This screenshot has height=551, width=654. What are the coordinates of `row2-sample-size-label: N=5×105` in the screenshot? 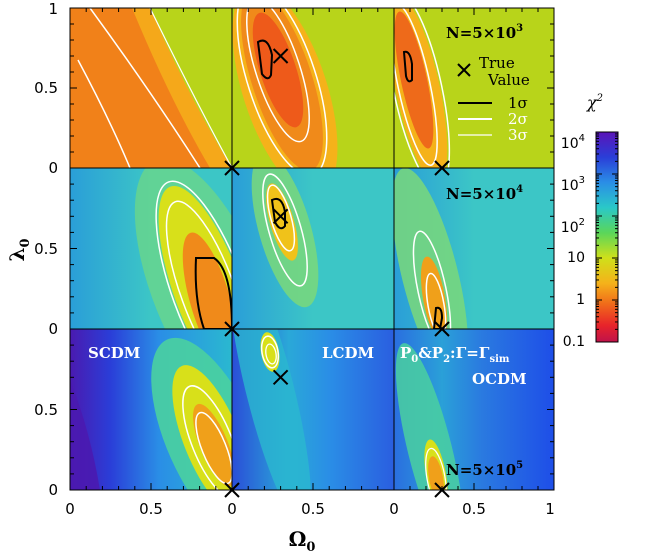 It's located at (484, 469).